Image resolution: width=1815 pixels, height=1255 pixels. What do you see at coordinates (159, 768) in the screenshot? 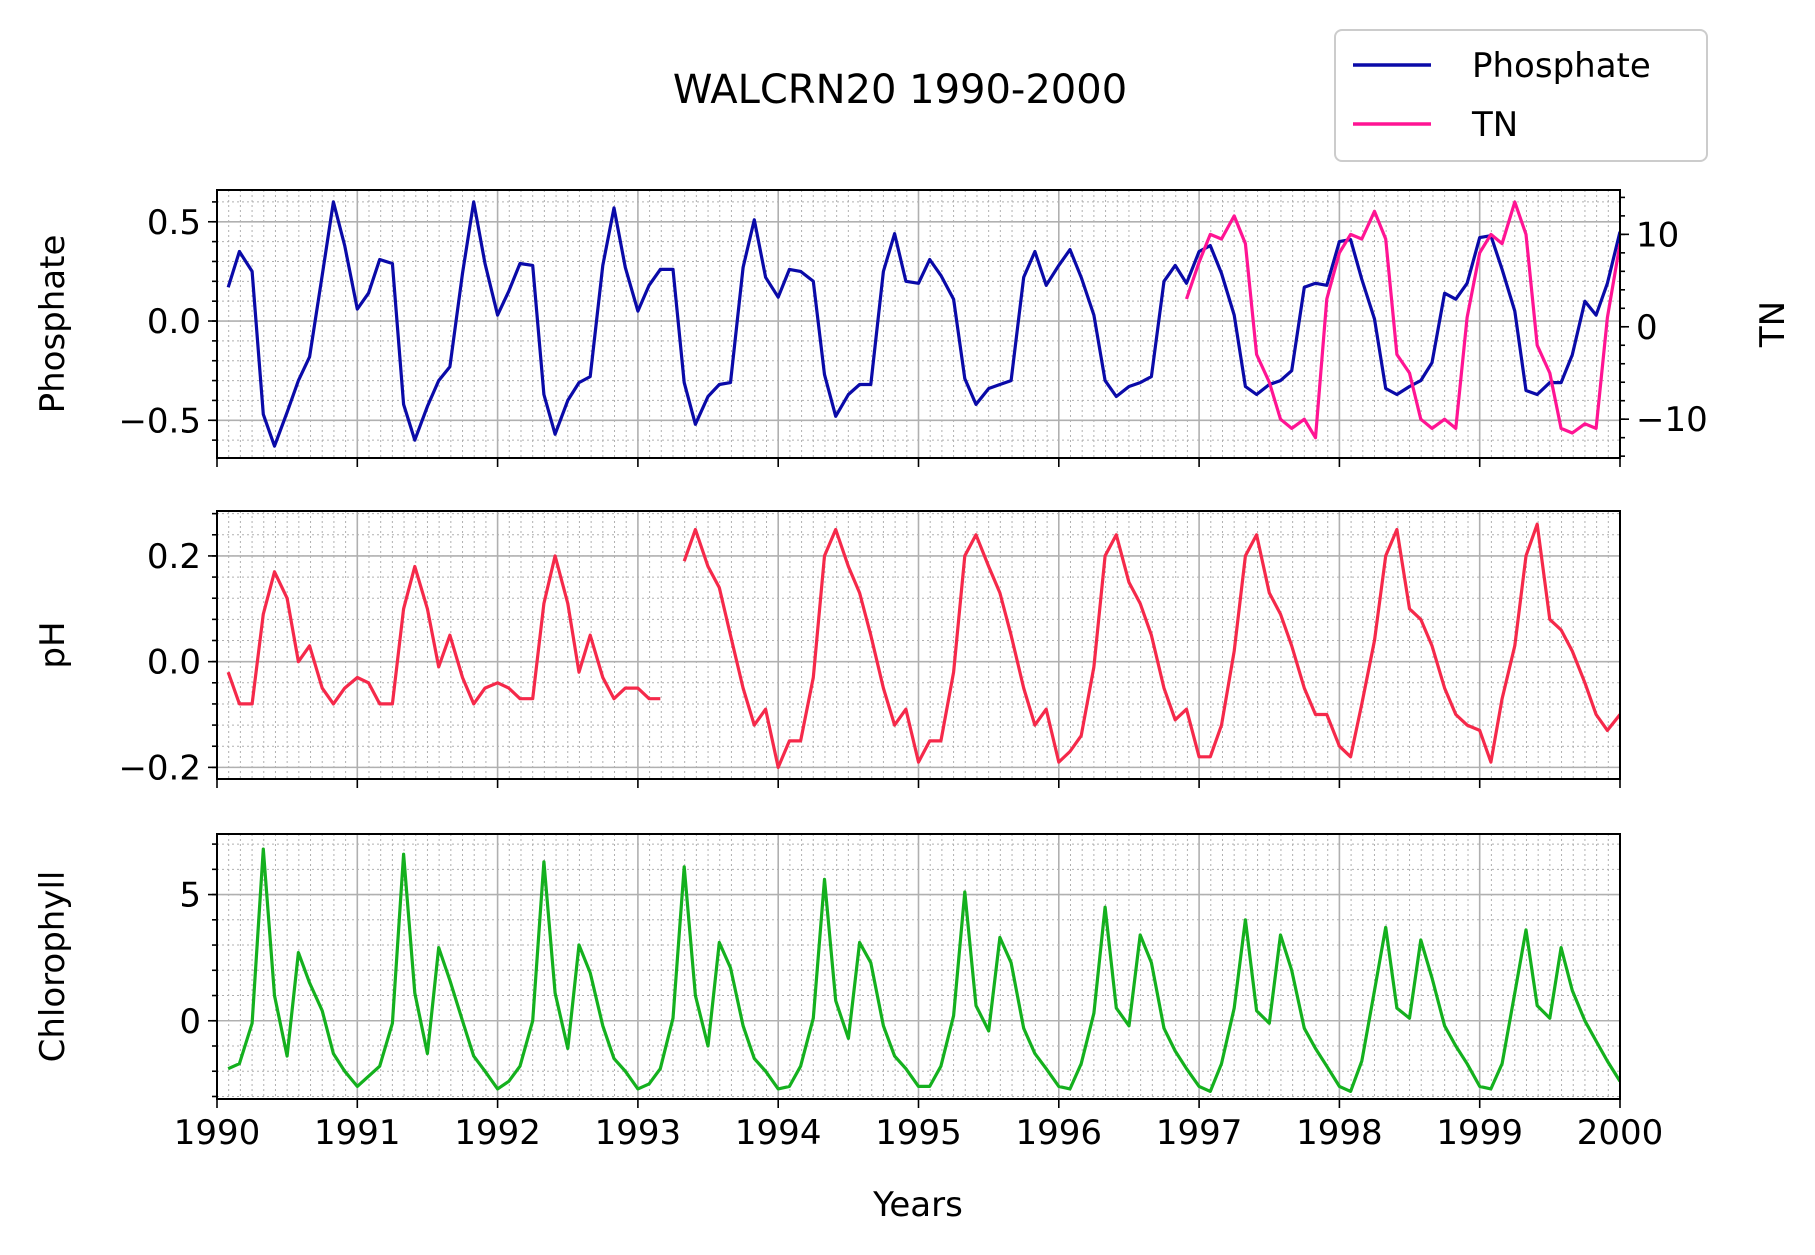
I see `y-tick-label: −0.2` at bounding box center [159, 768].